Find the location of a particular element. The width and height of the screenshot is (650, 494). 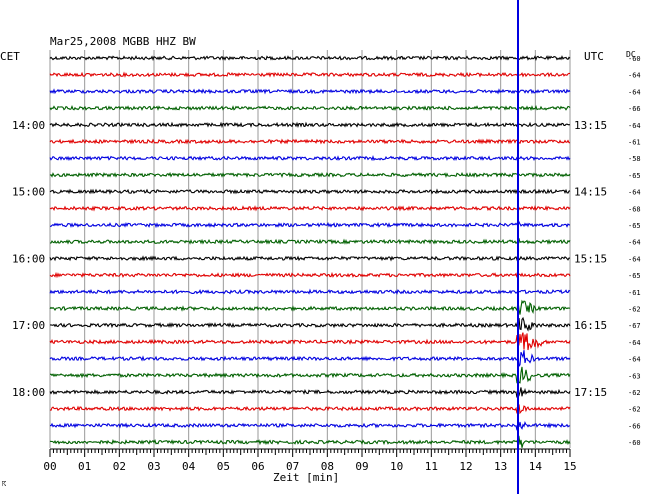

x-tick-label: 13 is located at coordinates (500, 466).